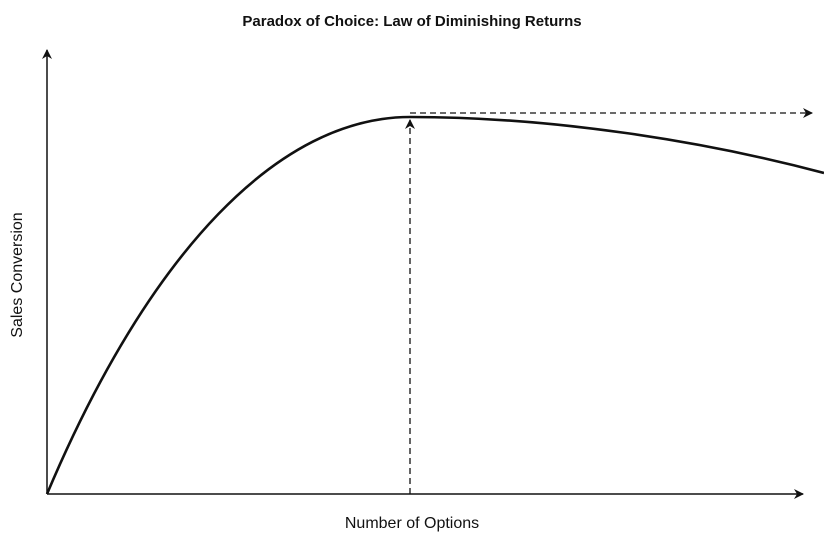 The image size is (824, 544). Describe the element at coordinates (412, 523) in the screenshot. I see `x-axis-label: Number of Options` at that location.